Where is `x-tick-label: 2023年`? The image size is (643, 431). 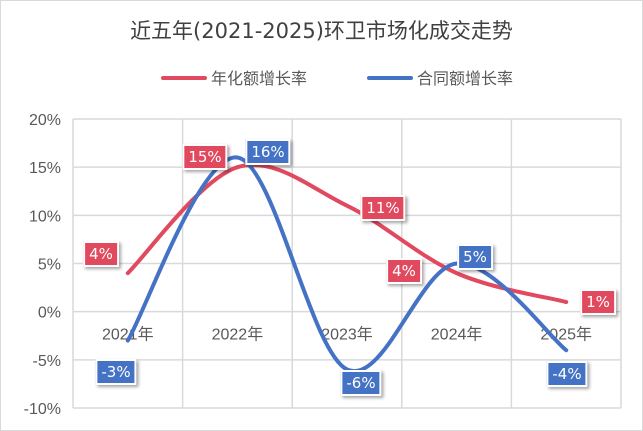
x-tick-label: 2023年 is located at coordinates (347, 335).